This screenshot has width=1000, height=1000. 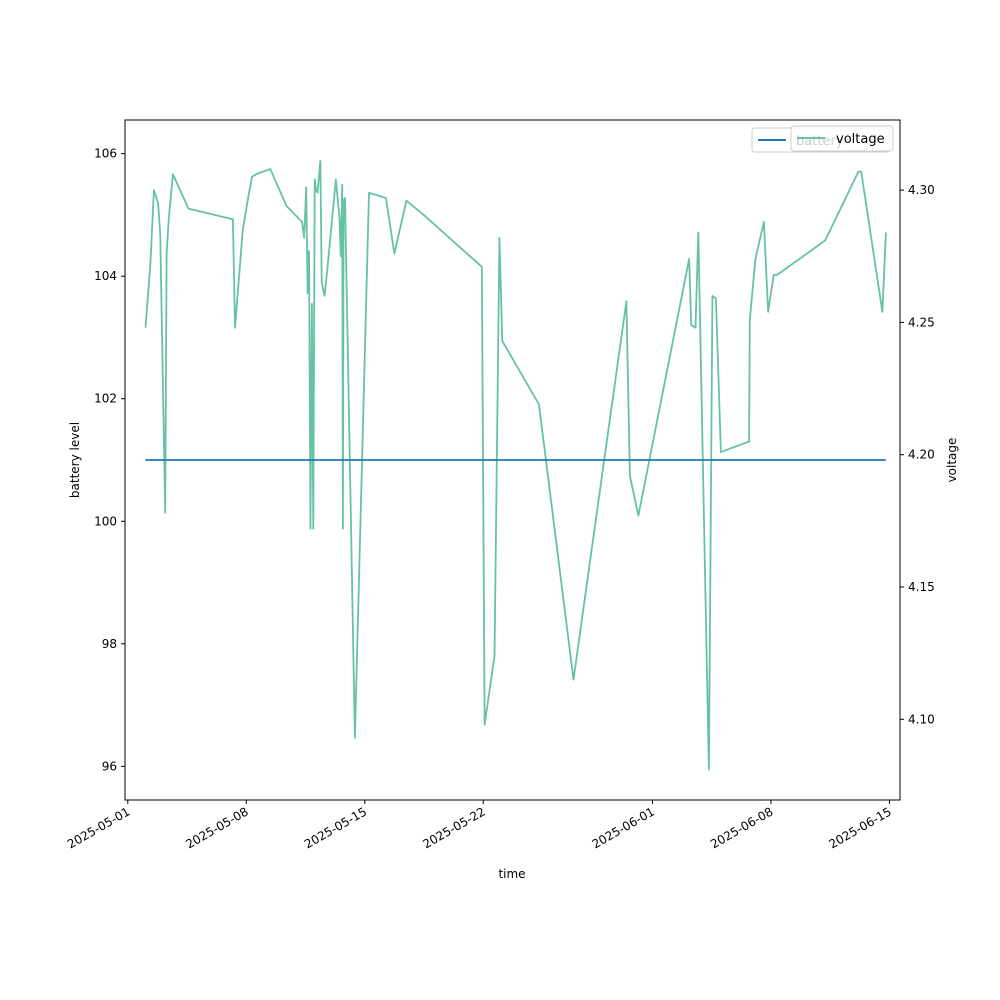 What do you see at coordinates (921, 455) in the screenshot?
I see `y-right-tick-label: 4.20` at bounding box center [921, 455].